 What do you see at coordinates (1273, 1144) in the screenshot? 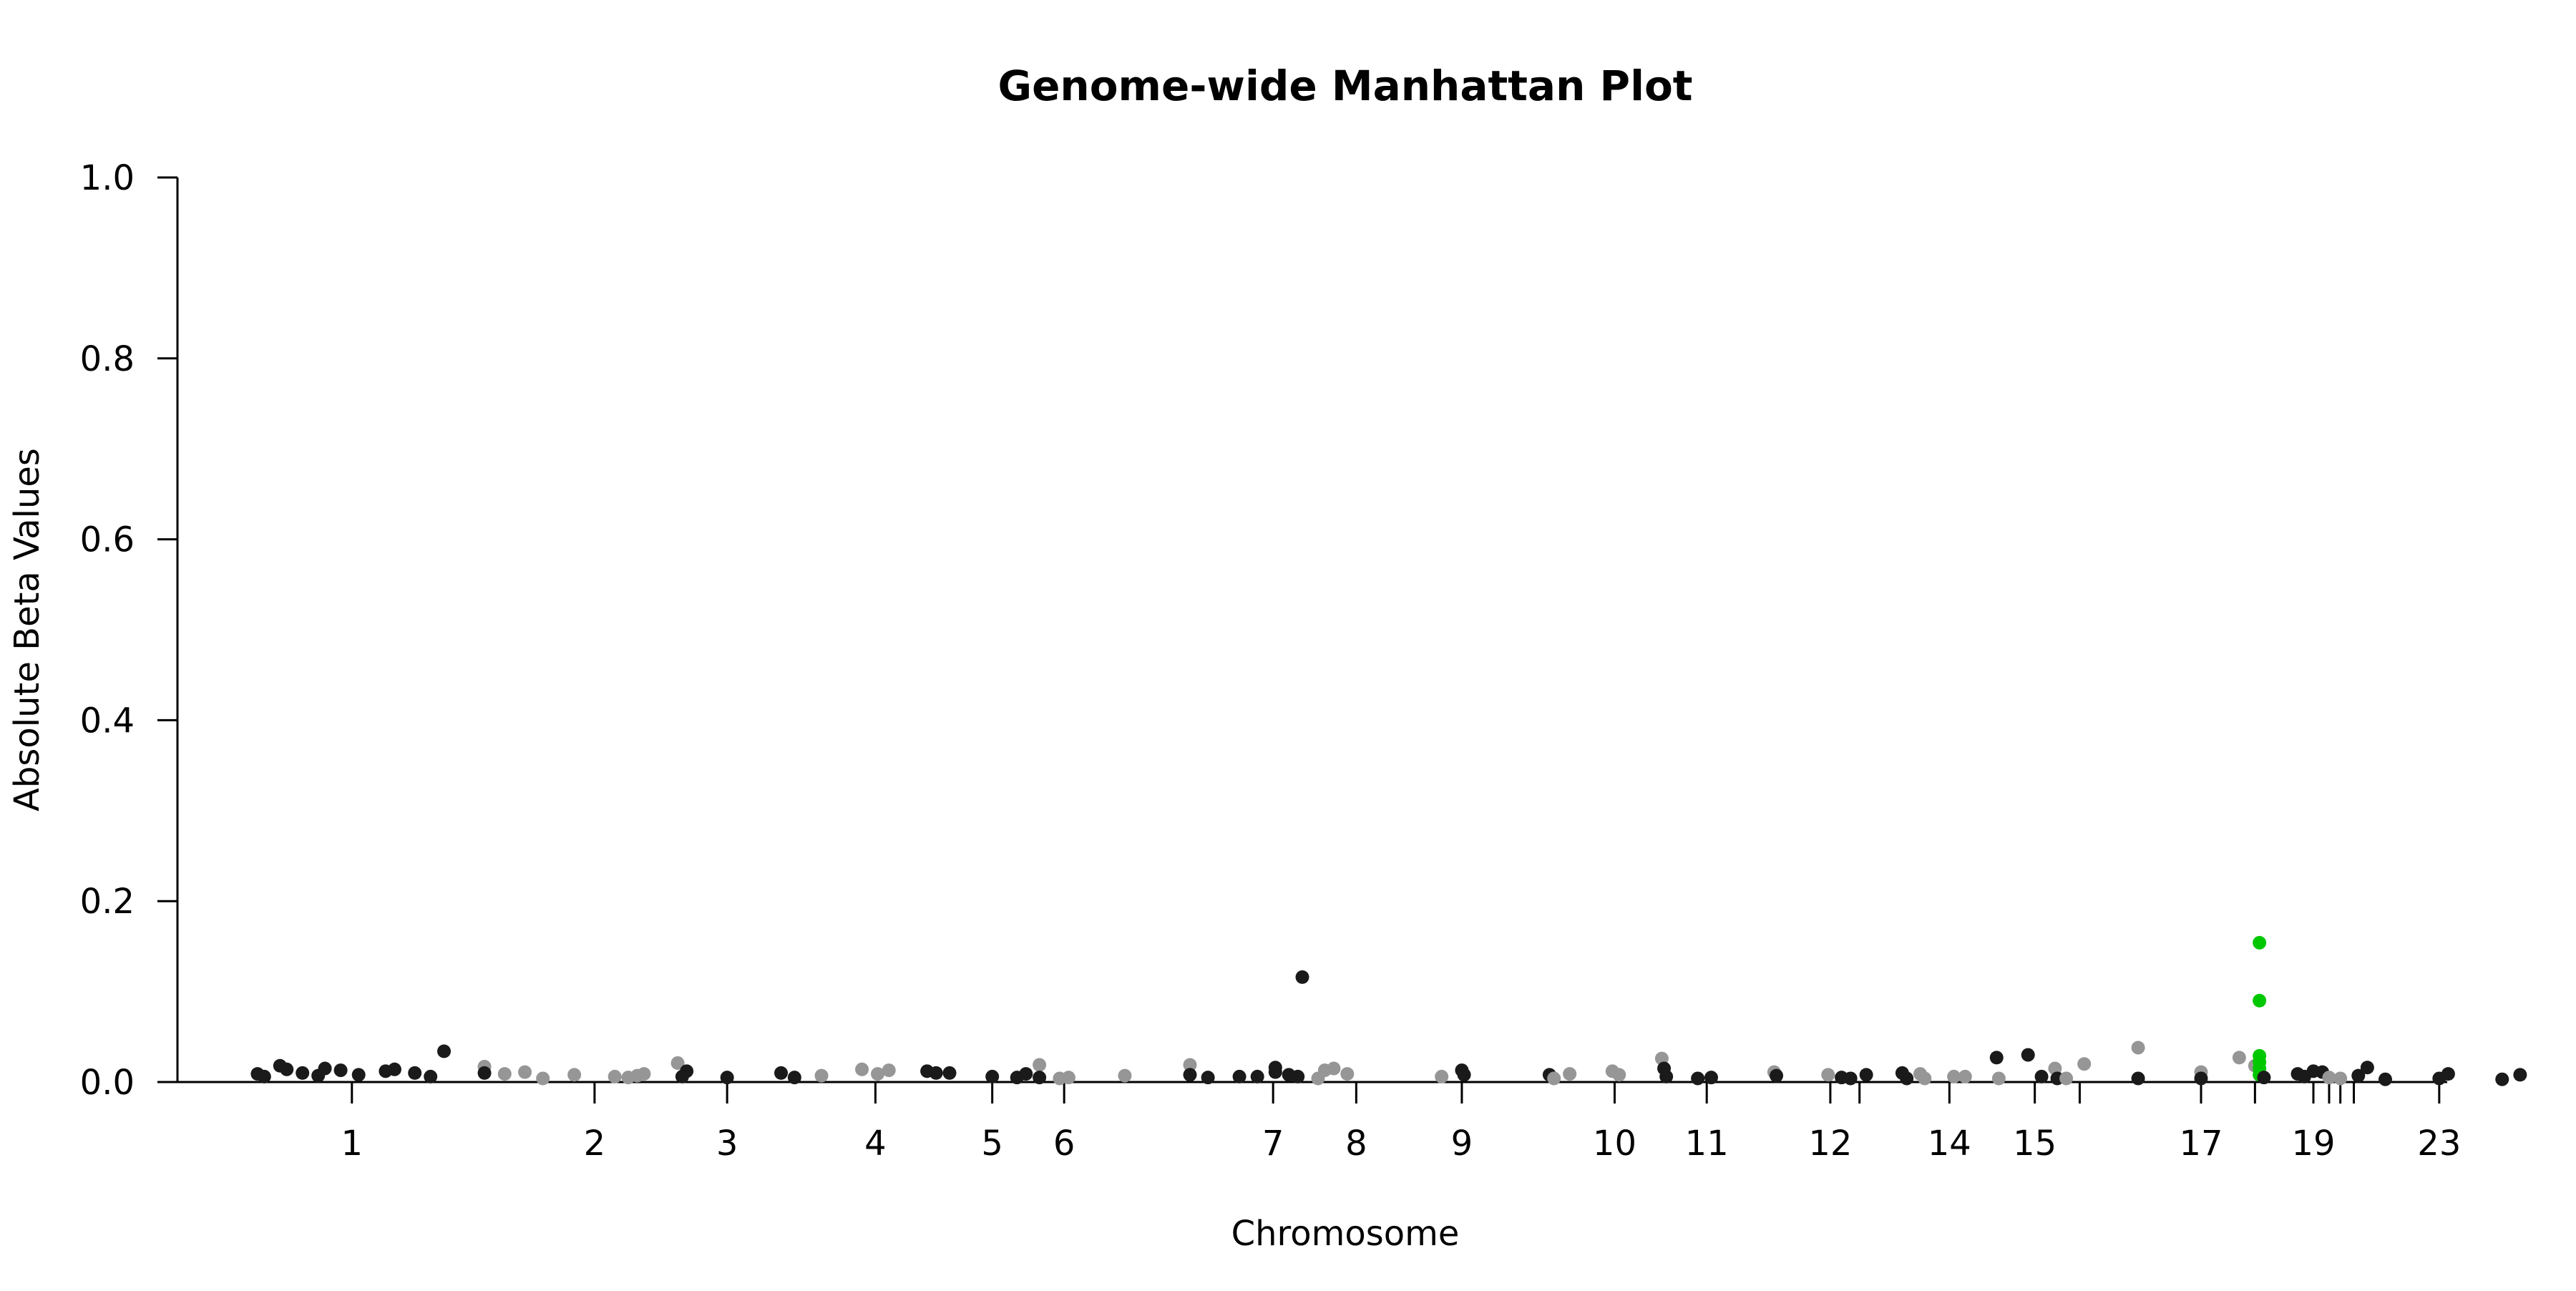
I see `x-tick-label: 7` at bounding box center [1273, 1144].